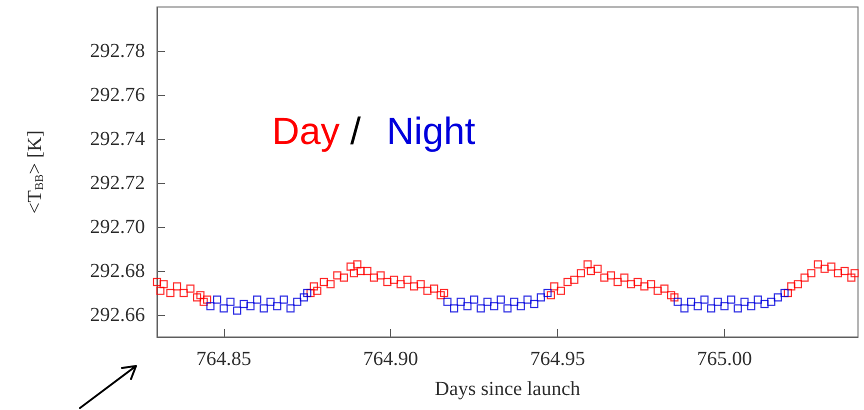 This screenshot has height=410, width=864. What do you see at coordinates (117, 51) in the screenshot?
I see `y-tick-label: 292.78` at bounding box center [117, 51].